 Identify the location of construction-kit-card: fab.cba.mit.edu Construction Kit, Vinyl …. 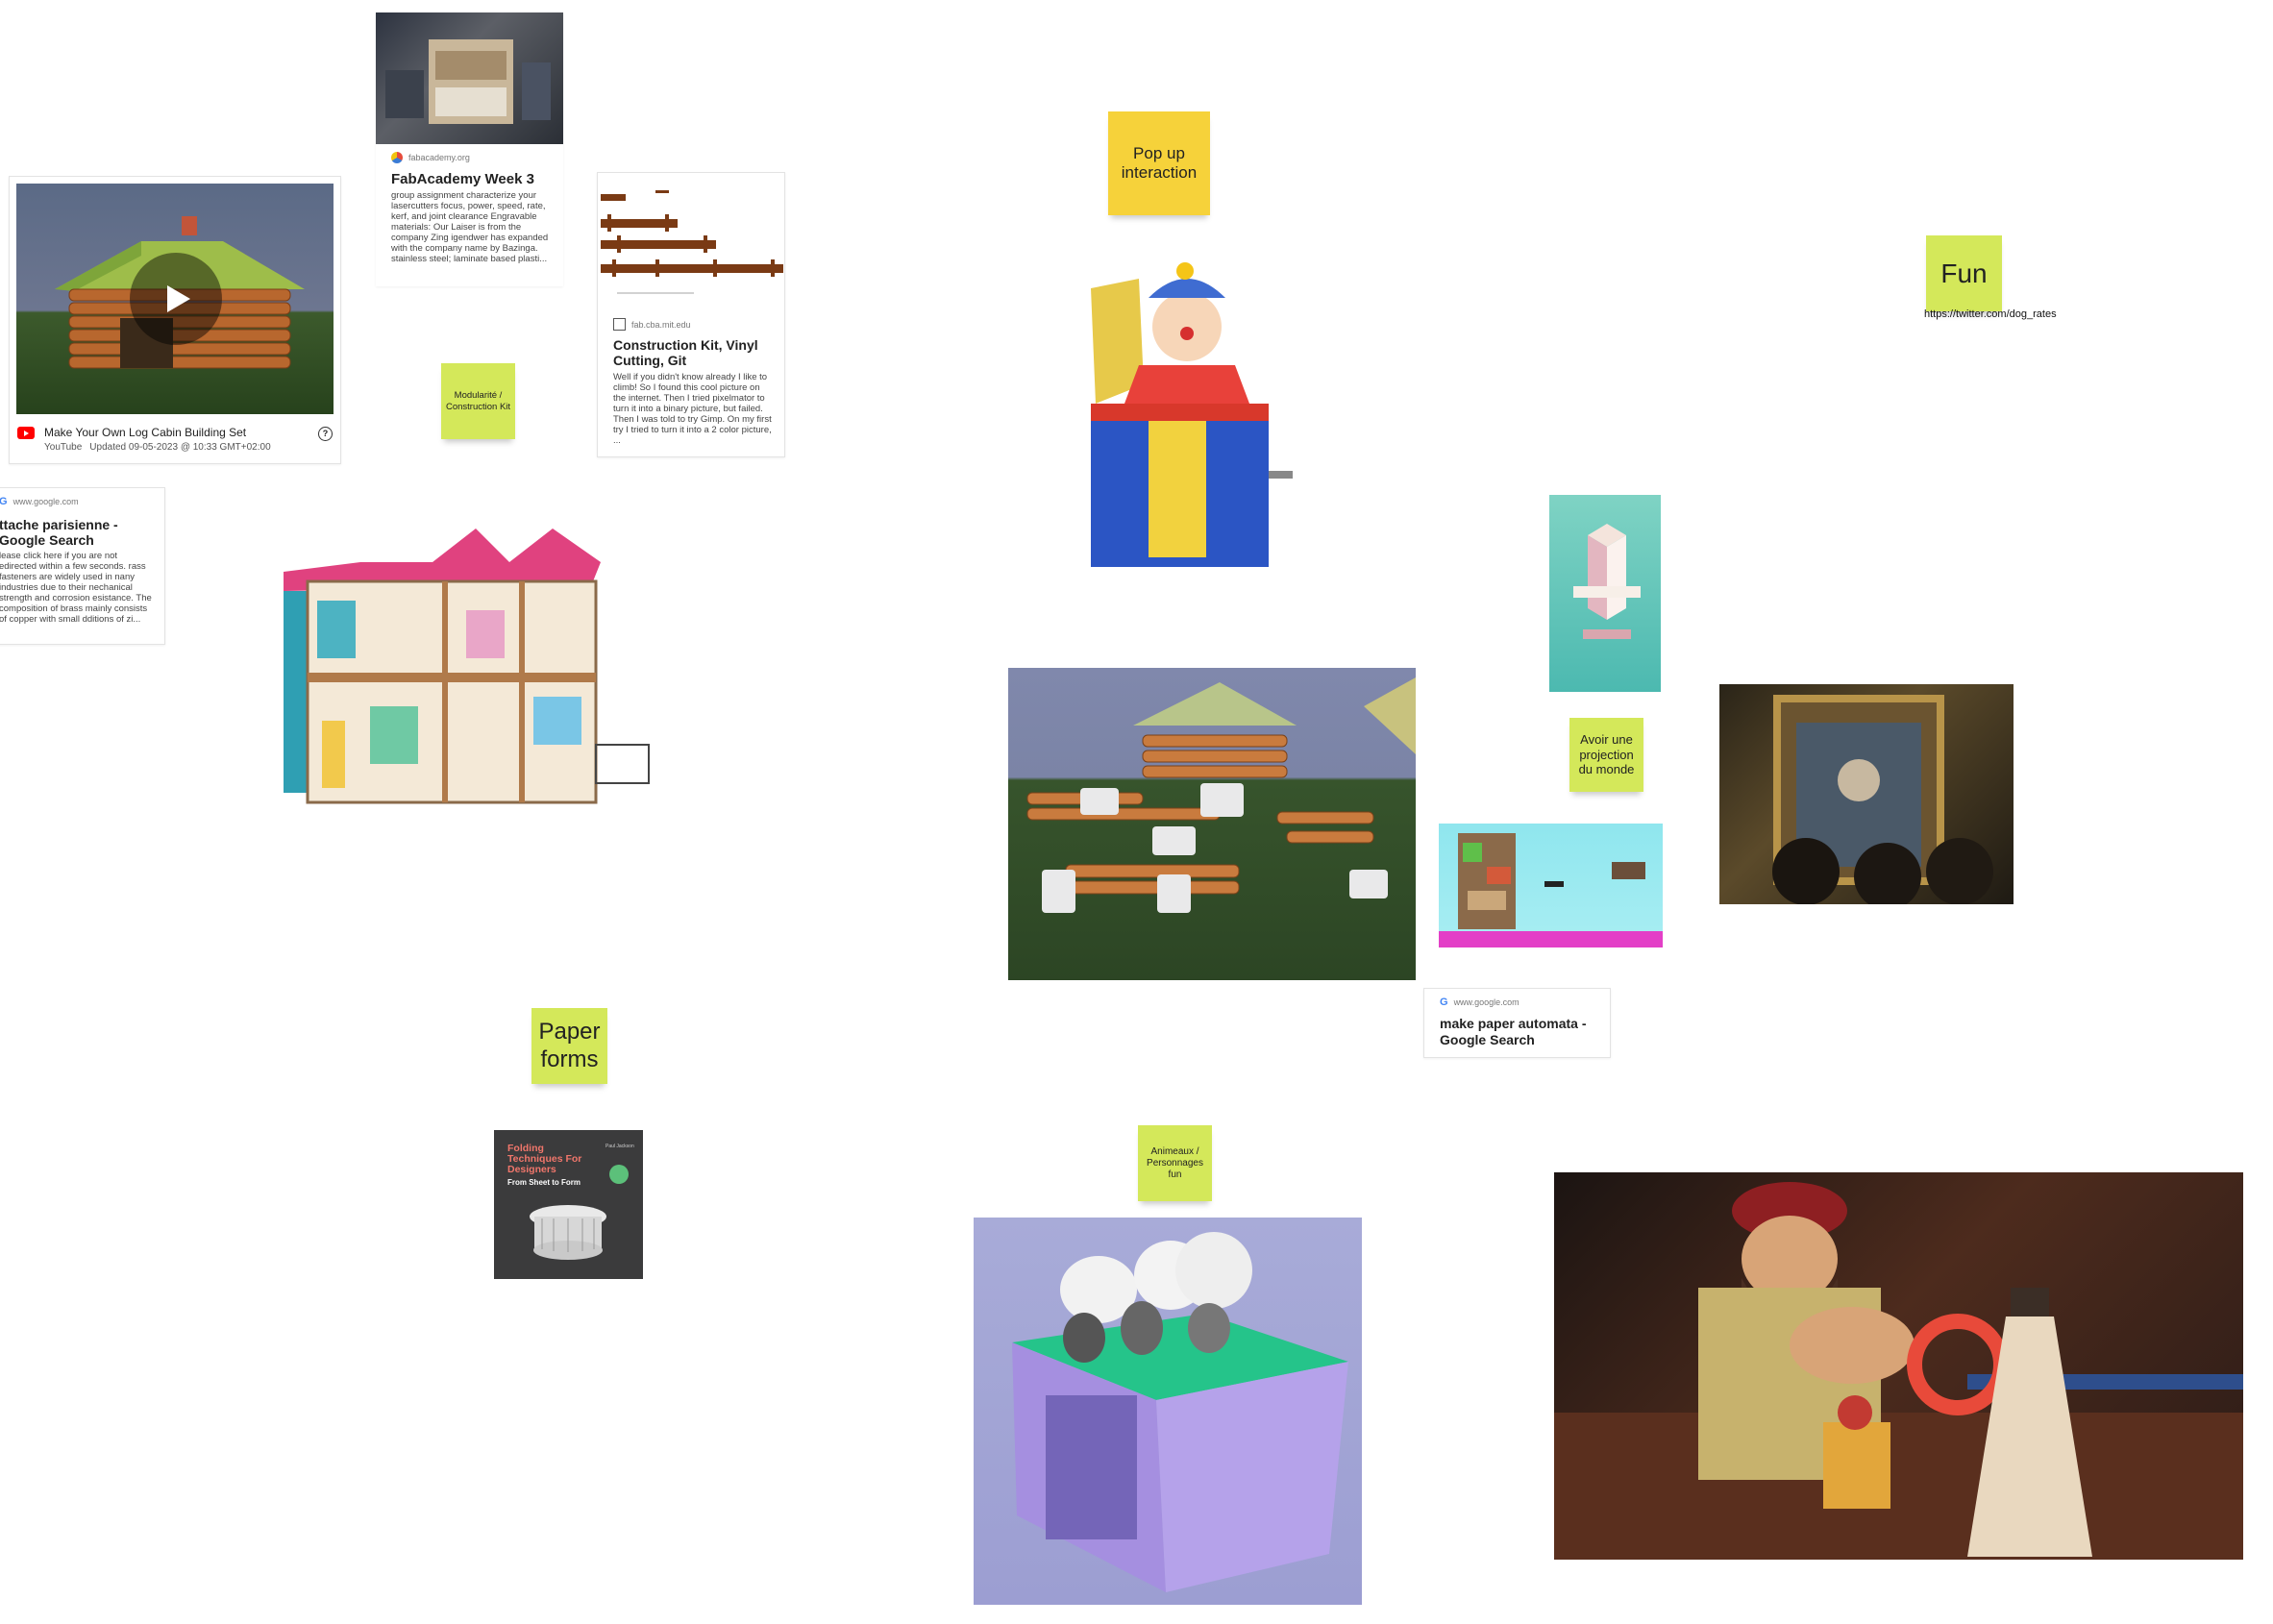
(691, 315).